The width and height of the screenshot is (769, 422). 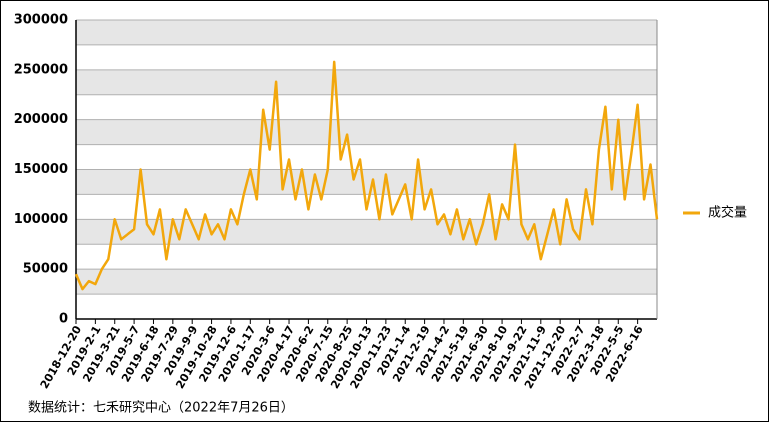 What do you see at coordinates (727, 213) in the screenshot?
I see `legend-label: 成交量` at bounding box center [727, 213].